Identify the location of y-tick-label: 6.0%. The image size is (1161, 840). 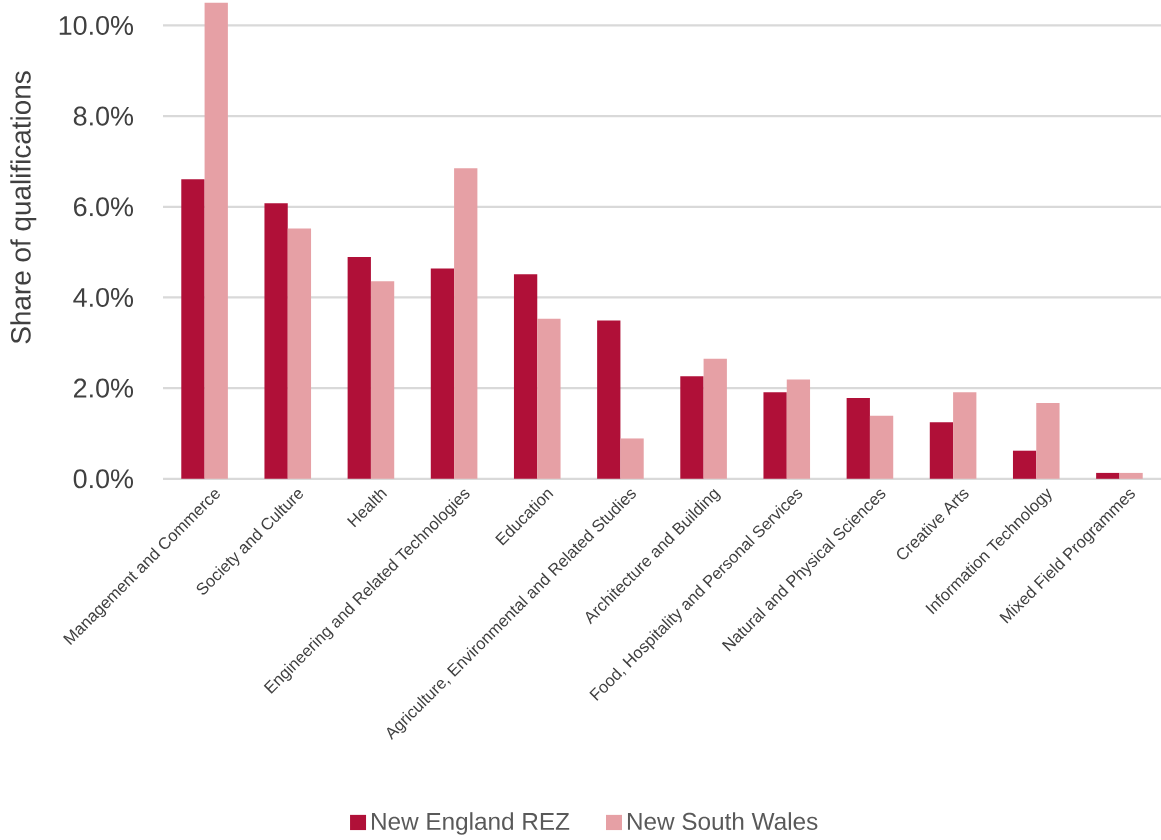
(104, 207).